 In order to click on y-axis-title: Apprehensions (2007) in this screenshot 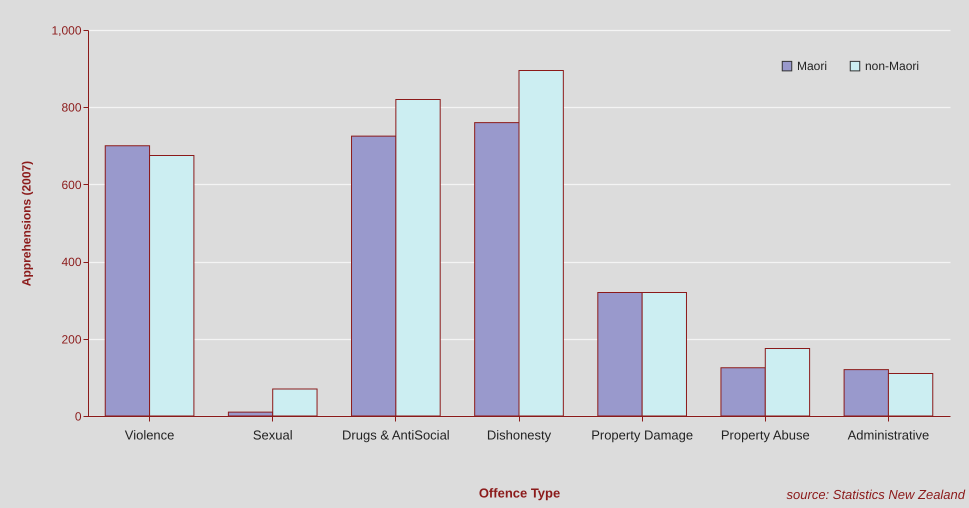, I will do `click(26, 223)`.